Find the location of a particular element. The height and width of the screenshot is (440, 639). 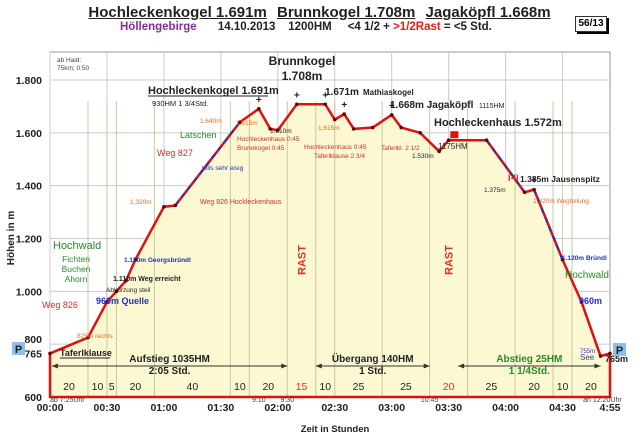

segment-name: Abstieg 25HM is located at coordinates (529, 359).